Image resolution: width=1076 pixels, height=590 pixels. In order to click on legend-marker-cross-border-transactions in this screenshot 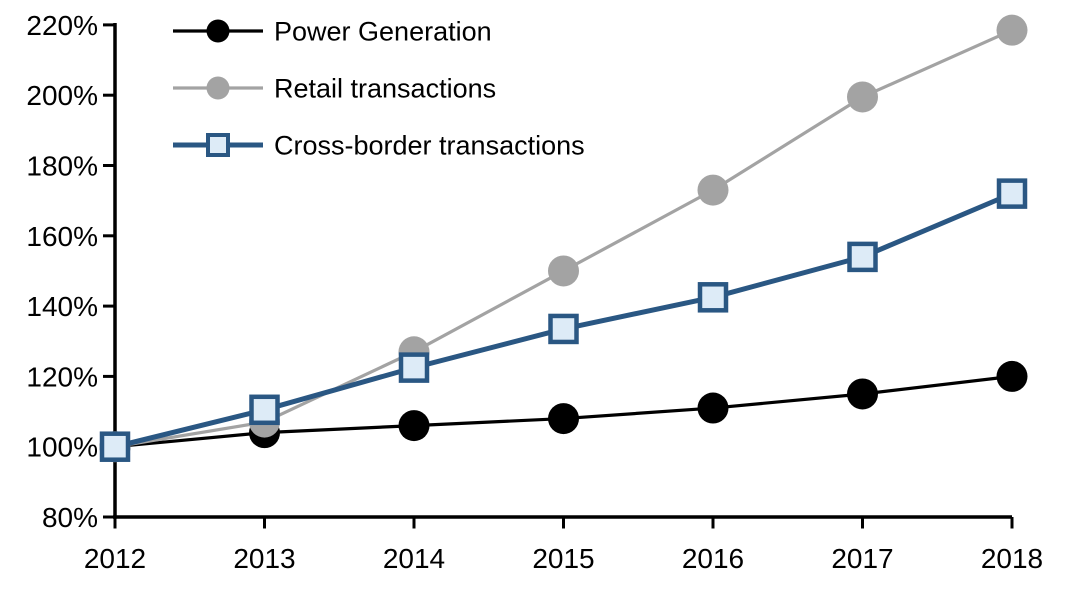, I will do `click(218, 145)`.